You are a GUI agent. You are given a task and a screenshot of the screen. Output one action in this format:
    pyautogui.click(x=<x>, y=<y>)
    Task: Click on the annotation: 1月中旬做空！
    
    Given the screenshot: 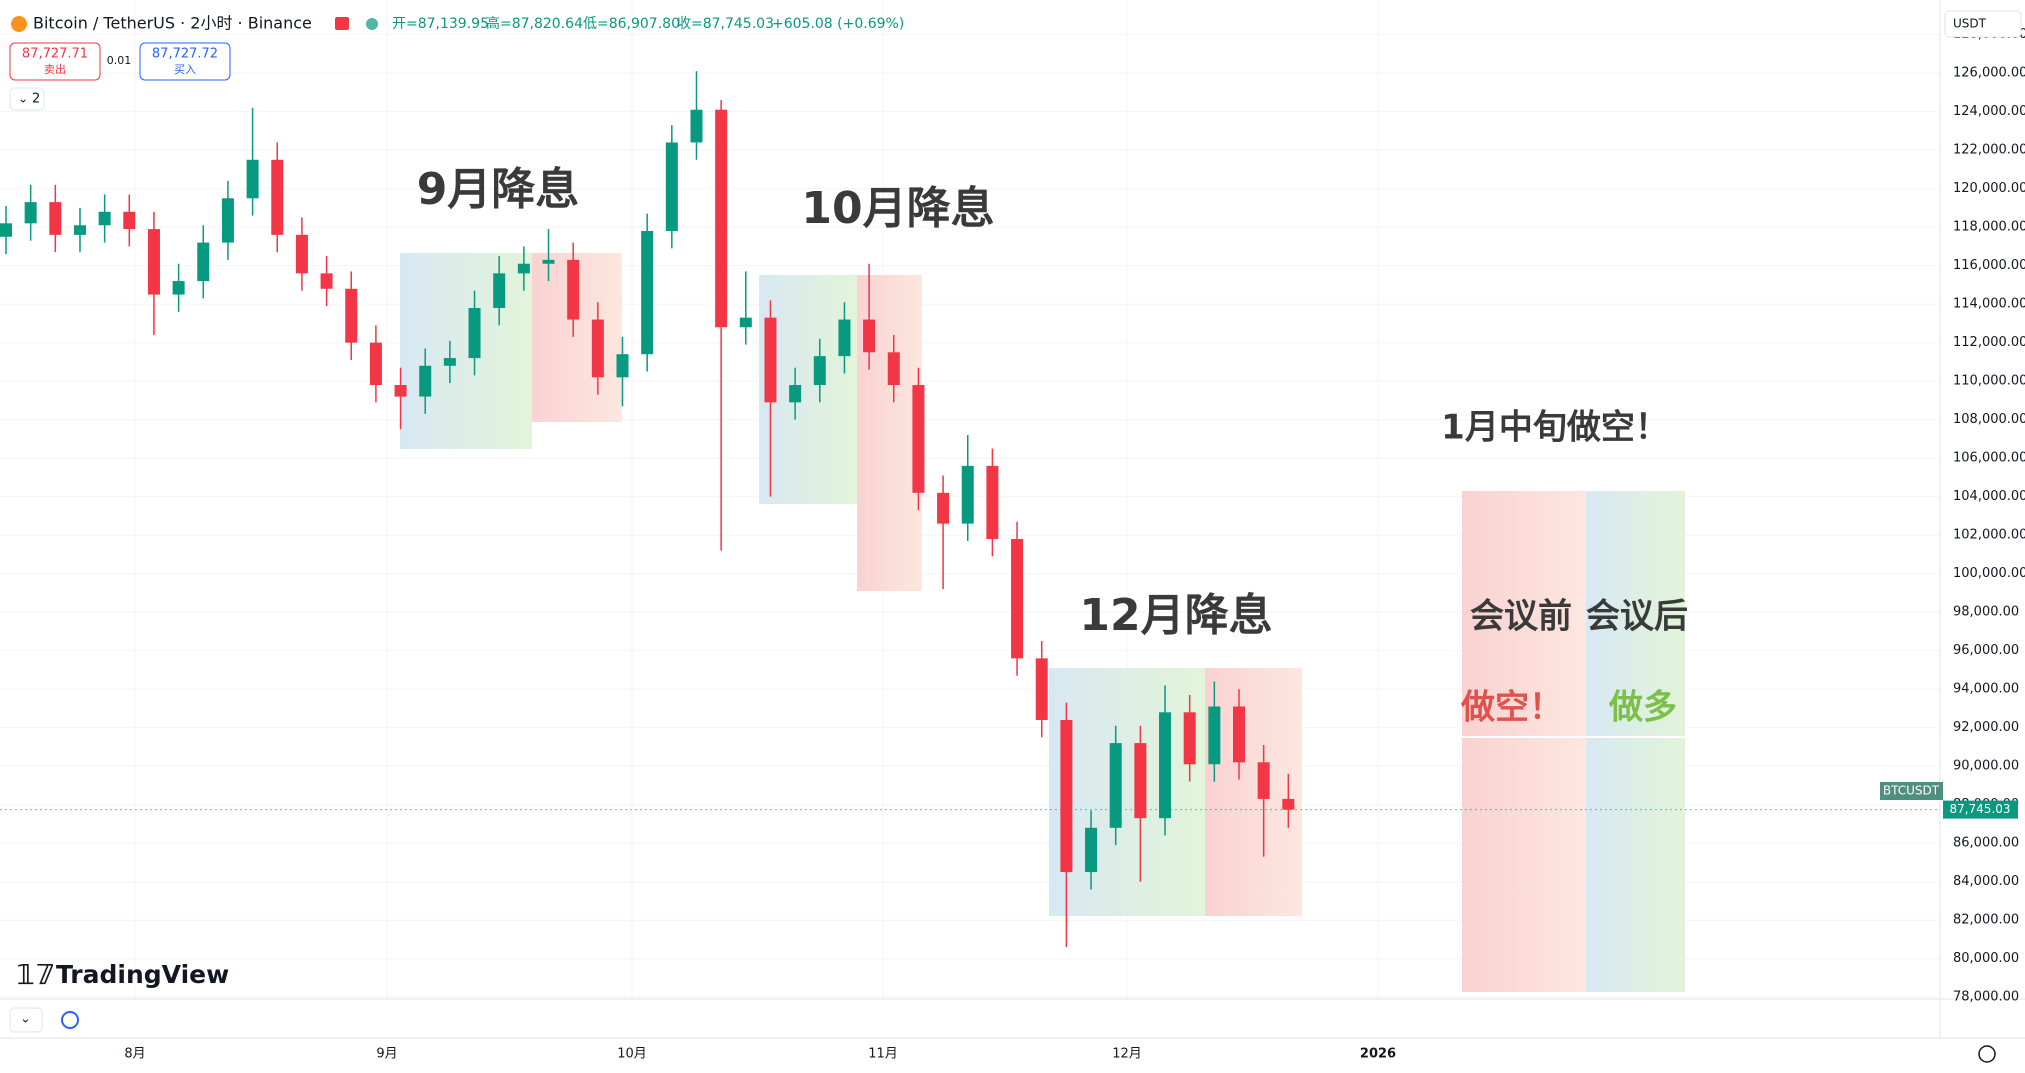 What is the action you would take?
    pyautogui.click(x=1555, y=428)
    